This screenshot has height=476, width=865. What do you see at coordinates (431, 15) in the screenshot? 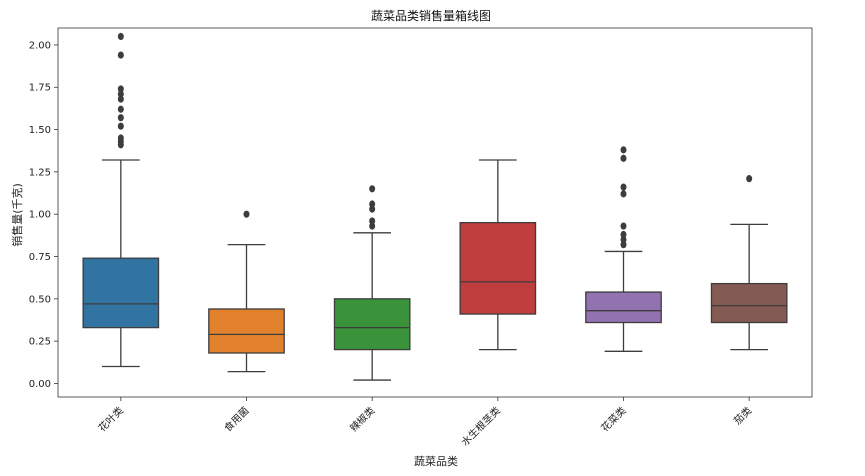
I see `chart-title: 蔬菜品类销售量箱线图` at bounding box center [431, 15].